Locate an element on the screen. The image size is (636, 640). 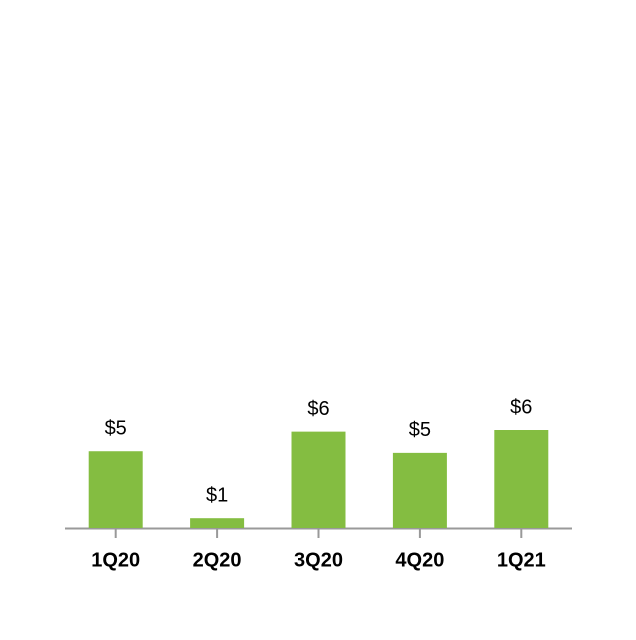
x-tick-label: 1Q20 is located at coordinates (115, 560).